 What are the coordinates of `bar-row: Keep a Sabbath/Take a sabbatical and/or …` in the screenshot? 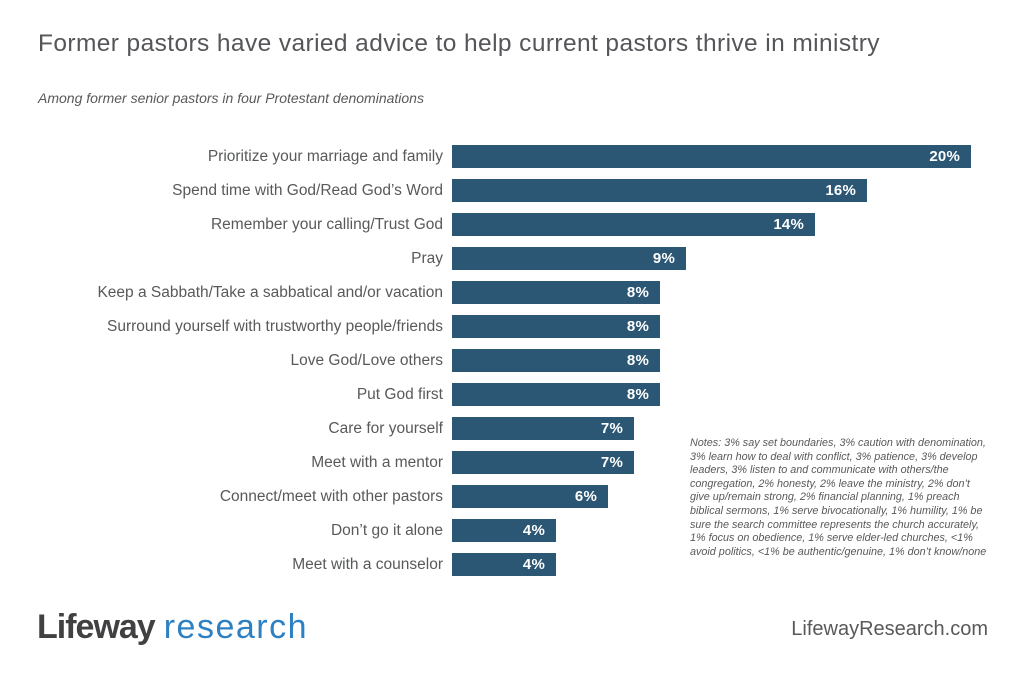 It's located at (512, 292).